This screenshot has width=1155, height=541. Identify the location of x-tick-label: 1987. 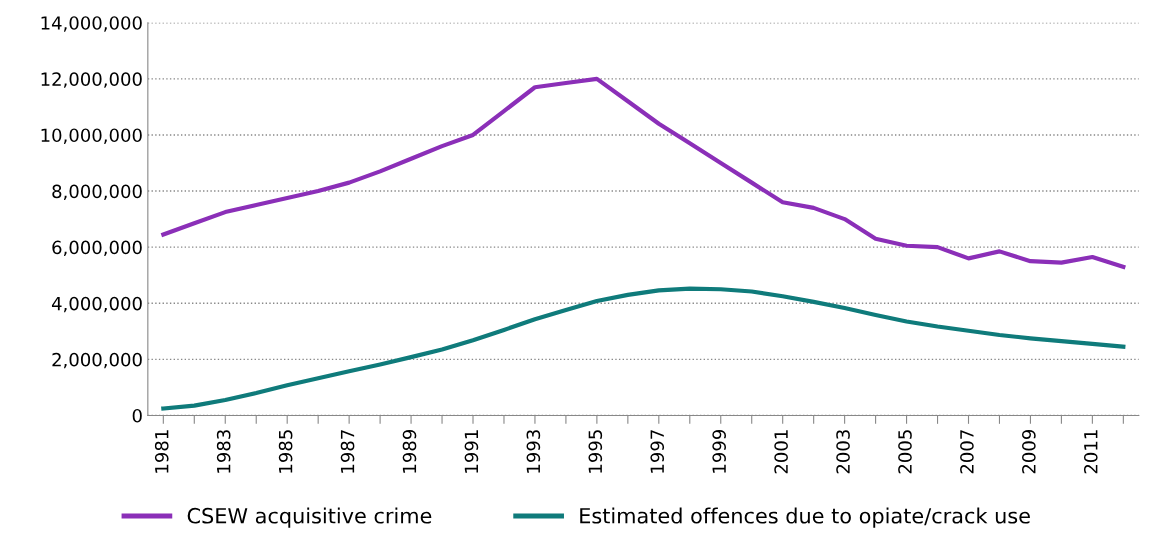
(347, 451).